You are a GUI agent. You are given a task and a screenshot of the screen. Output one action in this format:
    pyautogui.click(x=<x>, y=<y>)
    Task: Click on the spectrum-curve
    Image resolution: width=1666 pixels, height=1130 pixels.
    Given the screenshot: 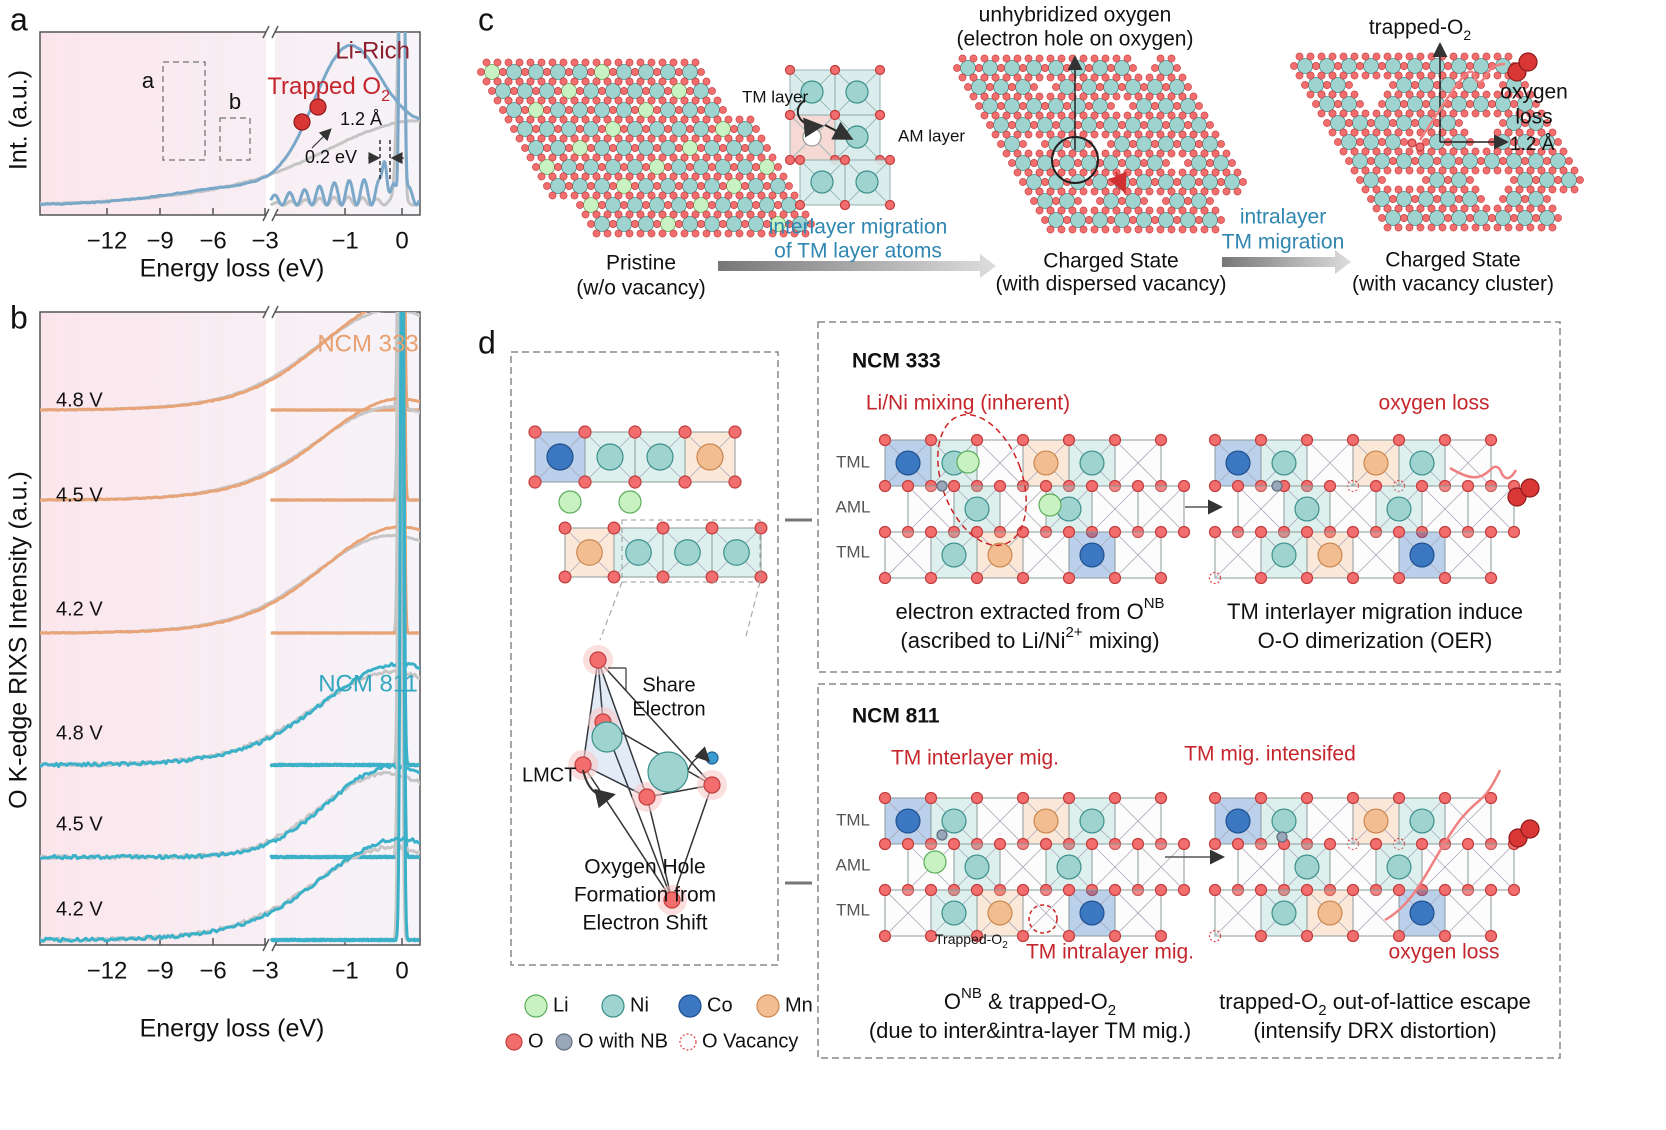 What is the action you would take?
    pyautogui.click(x=230, y=119)
    